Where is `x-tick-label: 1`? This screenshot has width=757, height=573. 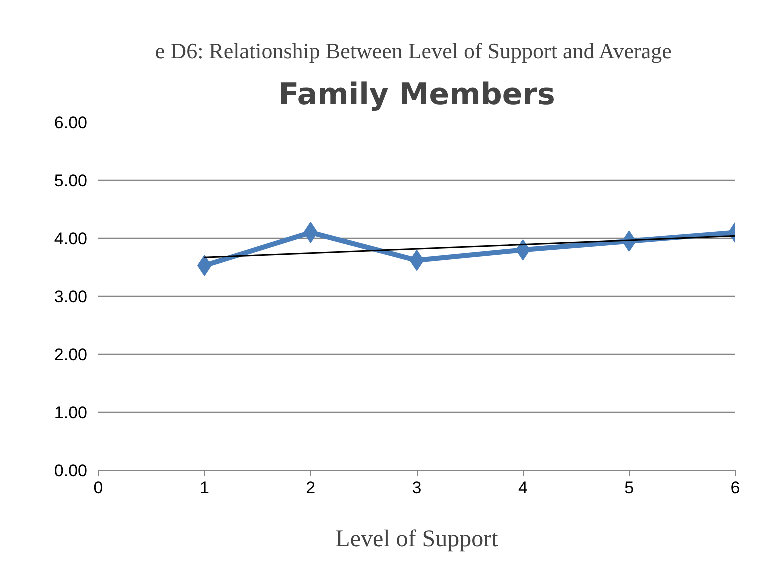
x-tick-label: 1 is located at coordinates (205, 488).